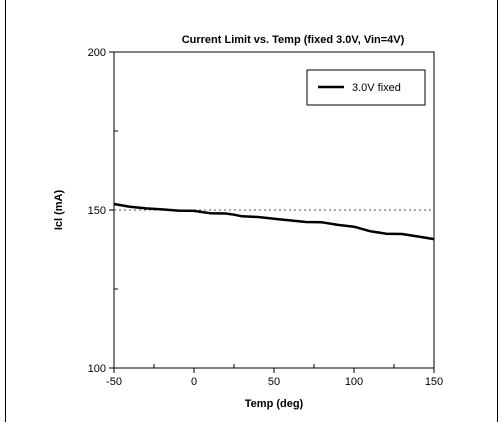 The width and height of the screenshot is (503, 427). Describe the element at coordinates (194, 382) in the screenshot. I see `x-tick-label: 0` at that location.